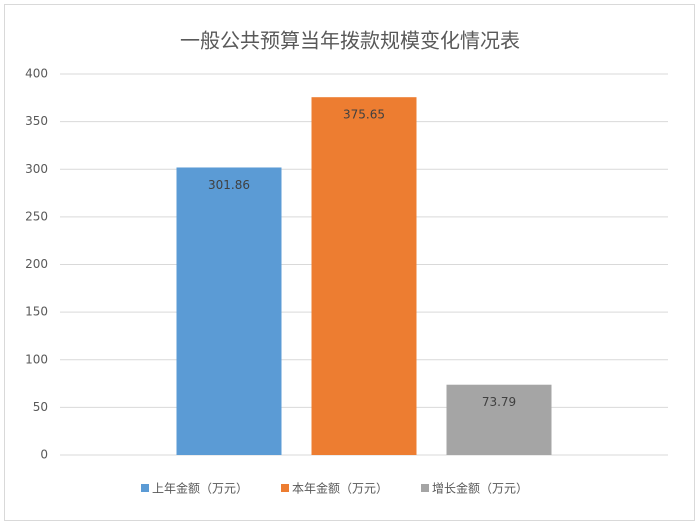 The height and width of the screenshot is (526, 700). Describe the element at coordinates (364, 115) in the screenshot. I see `data-label: 375.65` at that location.